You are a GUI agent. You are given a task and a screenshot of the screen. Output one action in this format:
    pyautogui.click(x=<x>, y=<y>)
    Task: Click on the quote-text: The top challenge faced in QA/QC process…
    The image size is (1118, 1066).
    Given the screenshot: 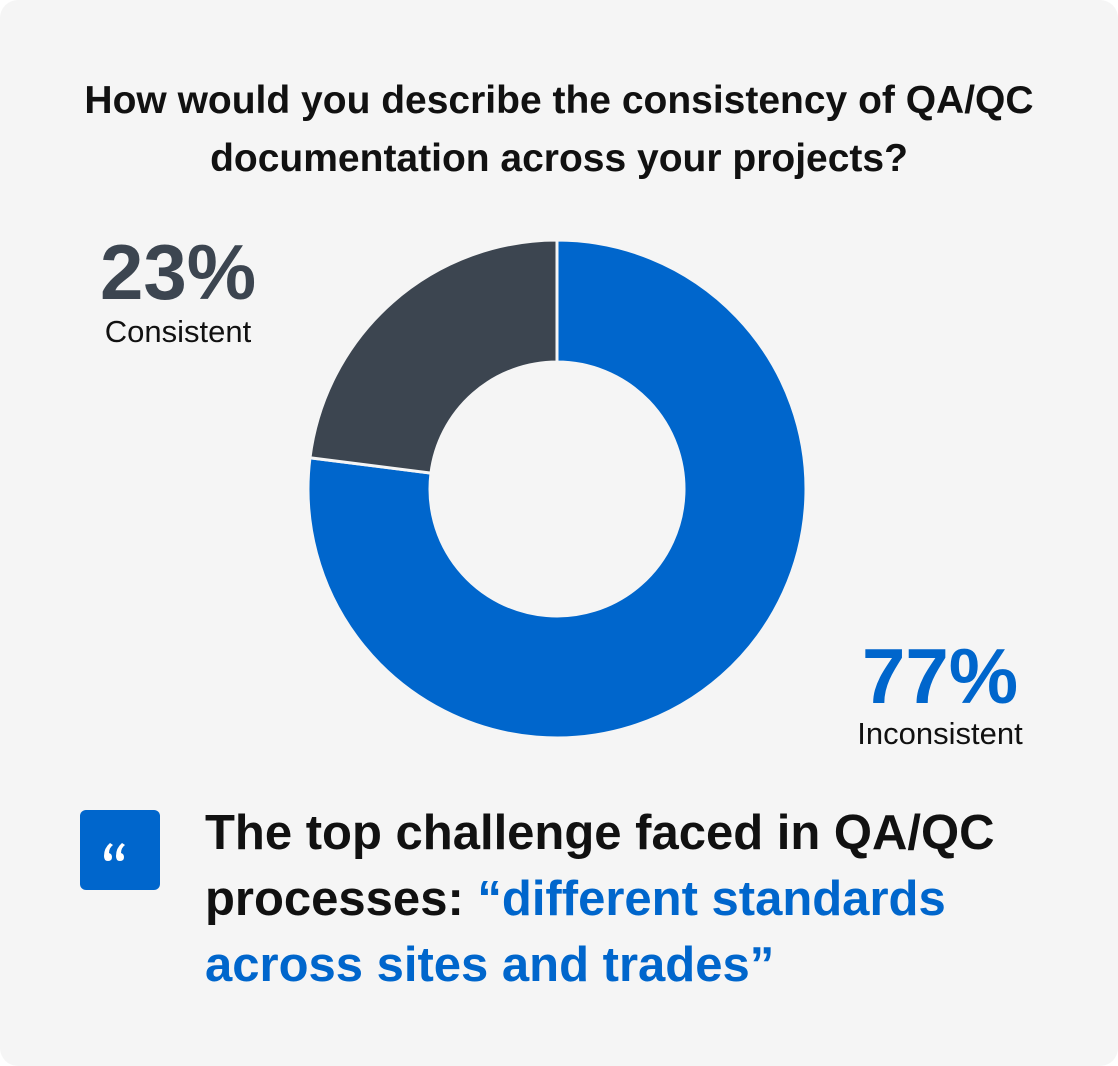 What is the action you would take?
    pyautogui.click(x=600, y=866)
    